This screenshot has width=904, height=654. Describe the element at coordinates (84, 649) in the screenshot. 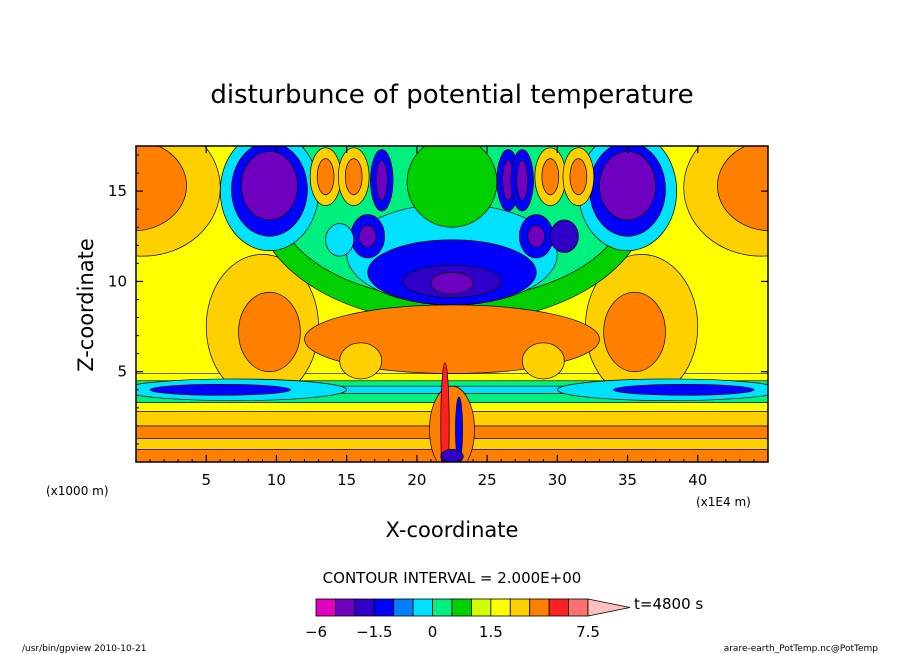

I see `footer-left: /usr/bin/gpview 2010-10-21` at that location.